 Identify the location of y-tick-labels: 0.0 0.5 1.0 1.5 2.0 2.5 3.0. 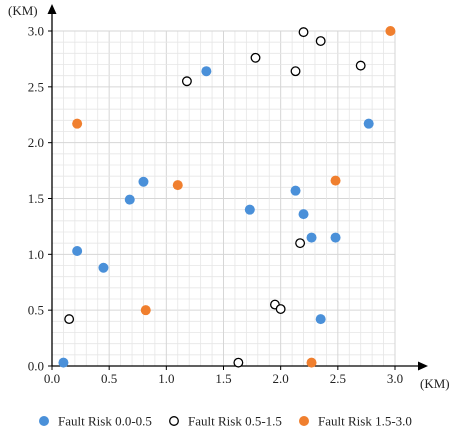
(36, 199).